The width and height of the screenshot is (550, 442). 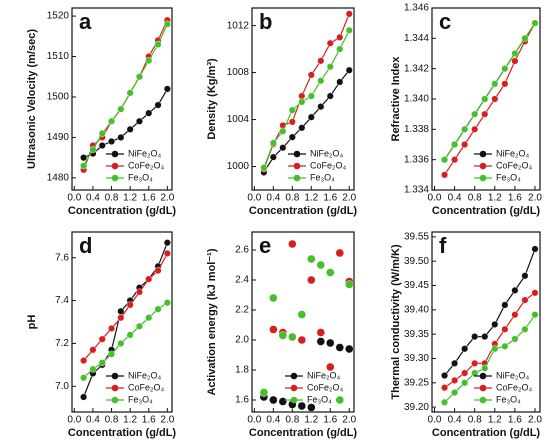 What do you see at coordinates (396, 322) in the screenshot?
I see `y-axis-label: Thermal conductivity (W/m/K)` at bounding box center [396, 322].